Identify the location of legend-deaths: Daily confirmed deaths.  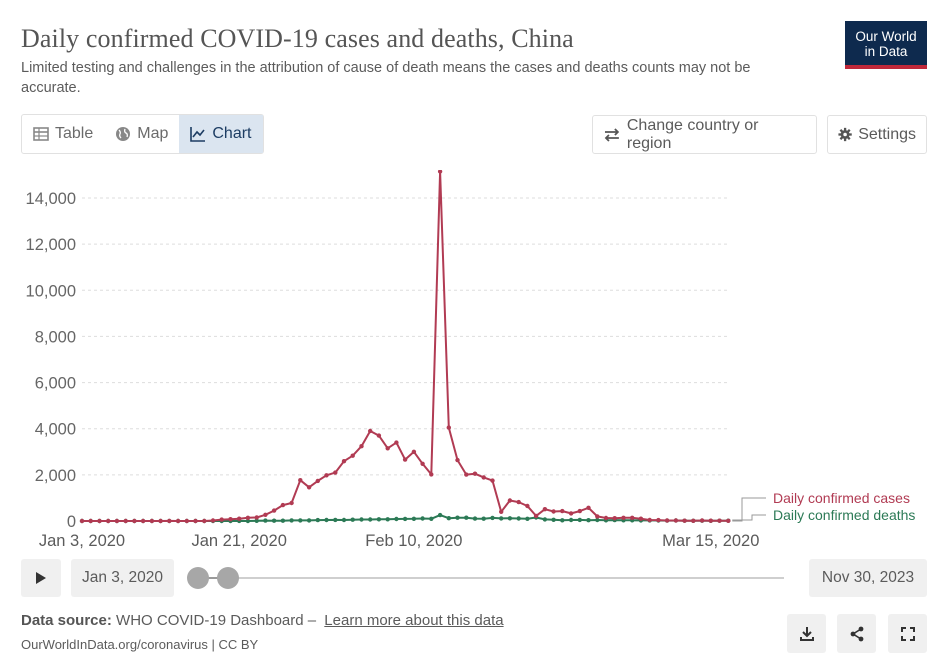
(844, 515).